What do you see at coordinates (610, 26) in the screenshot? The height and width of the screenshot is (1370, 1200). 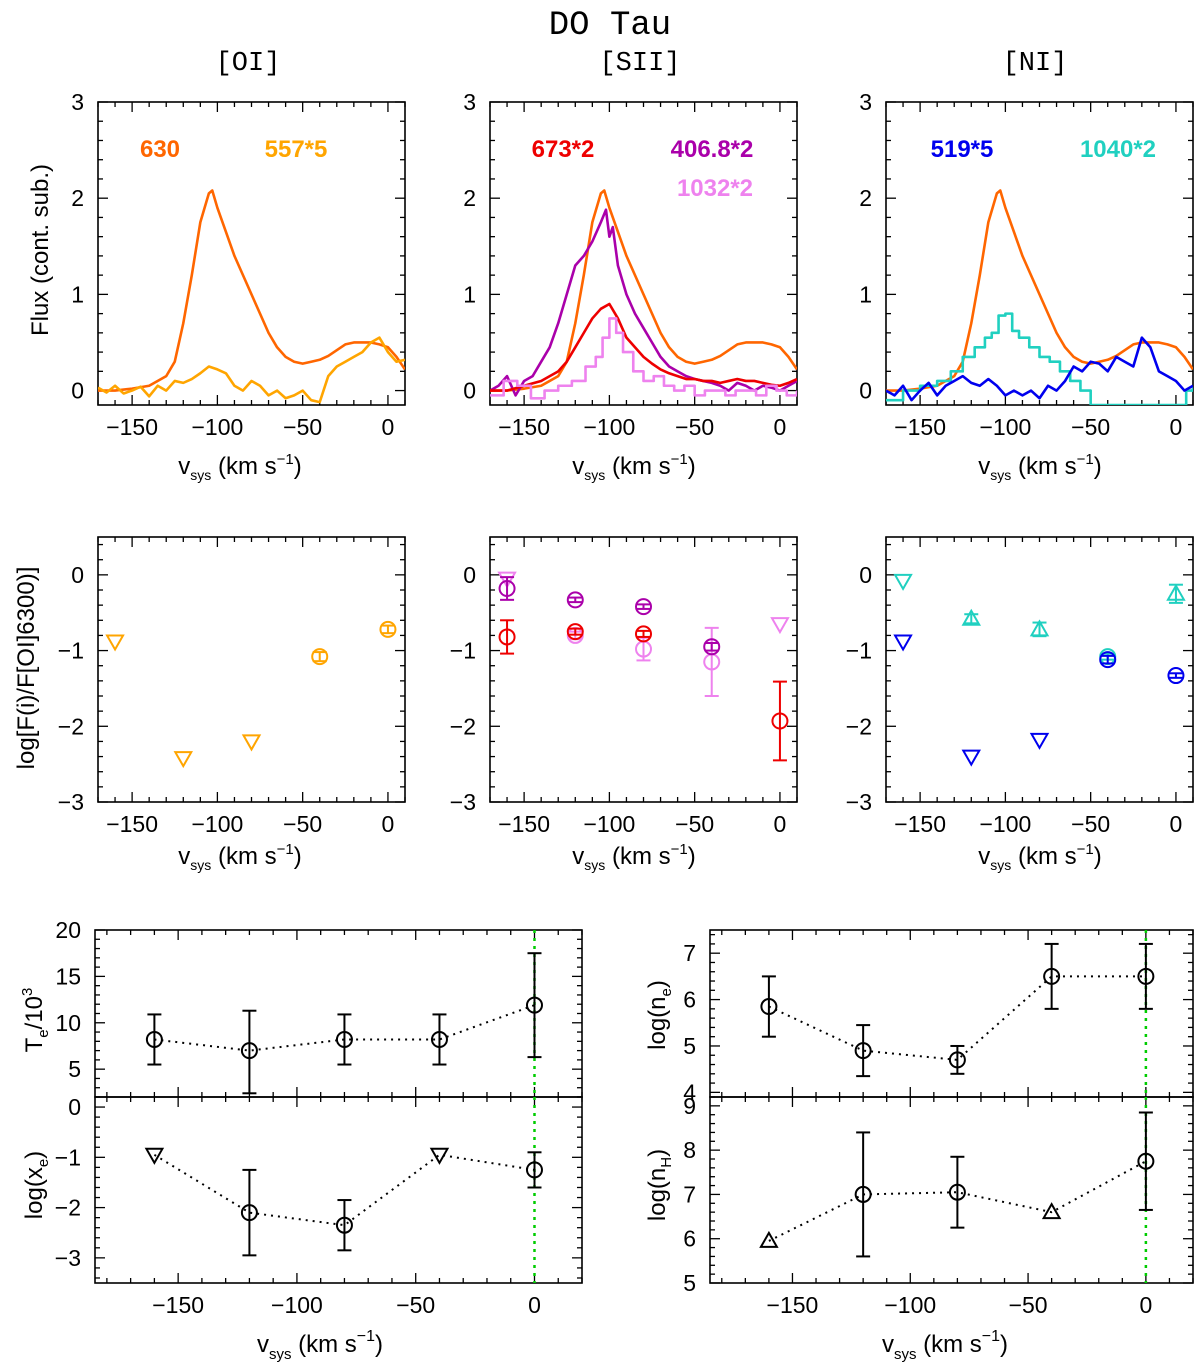 I see `figure-title: DO Tau` at bounding box center [610, 26].